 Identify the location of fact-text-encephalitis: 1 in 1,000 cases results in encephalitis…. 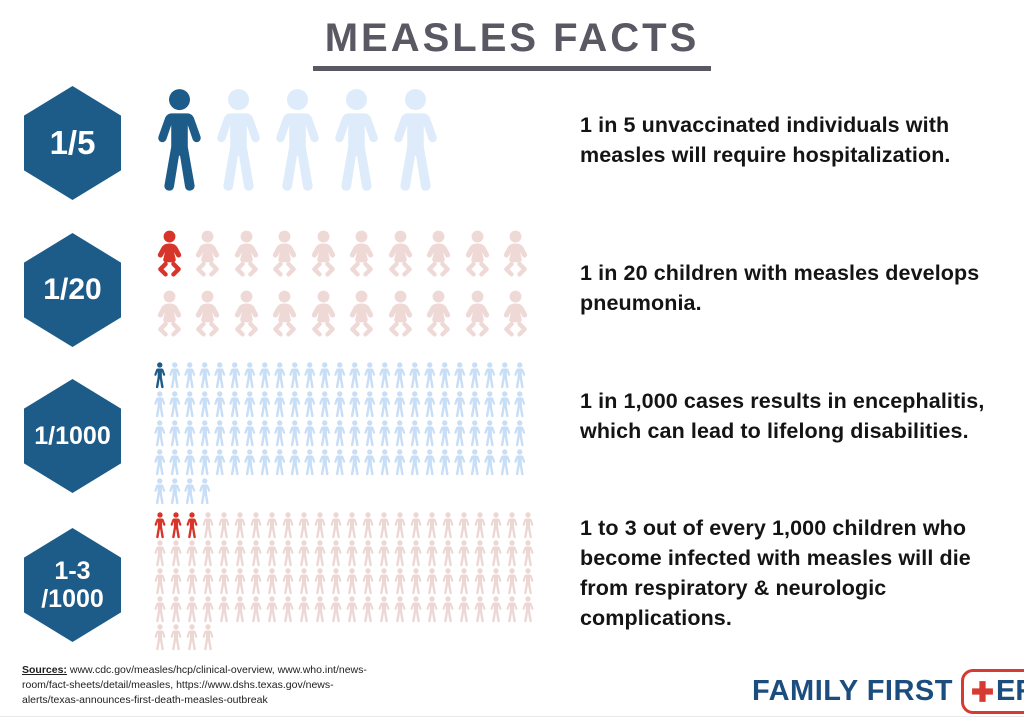
(782, 416).